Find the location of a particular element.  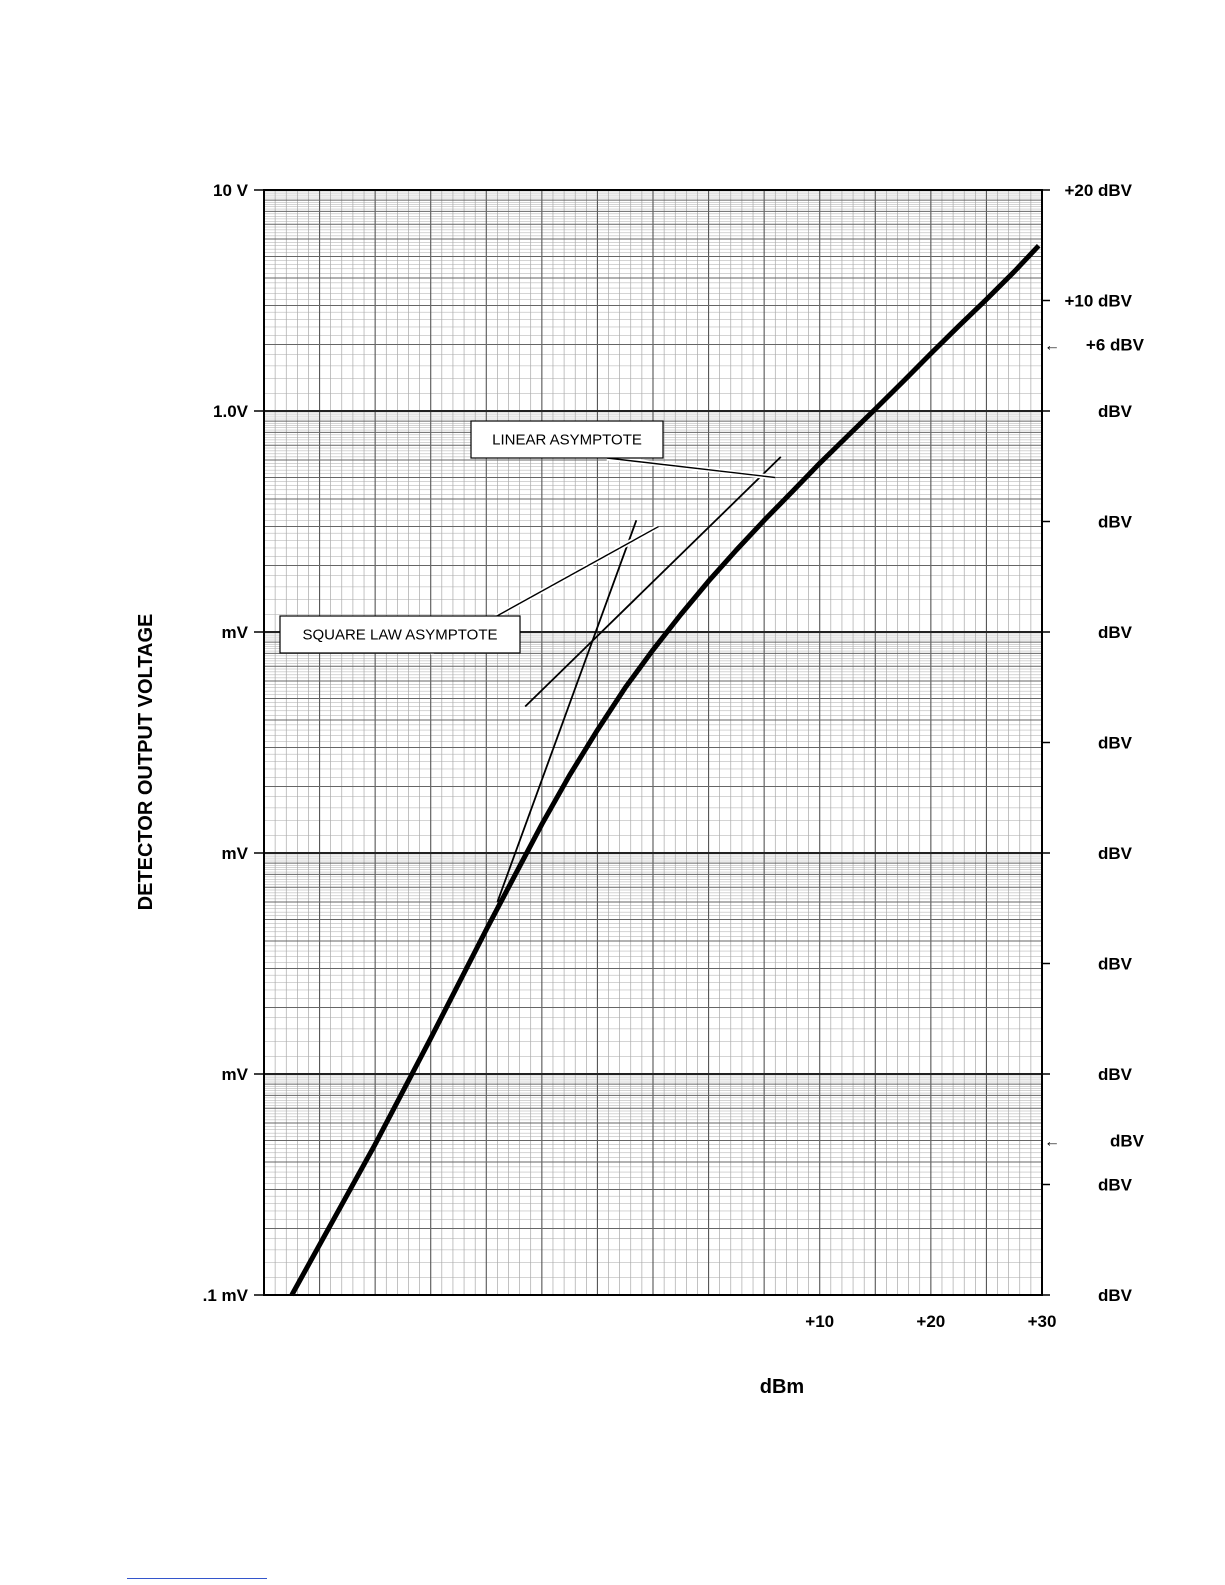

y-ticks-left: 10 V 1.0V mV mV mV .1 mV is located at coordinates (233, 743).